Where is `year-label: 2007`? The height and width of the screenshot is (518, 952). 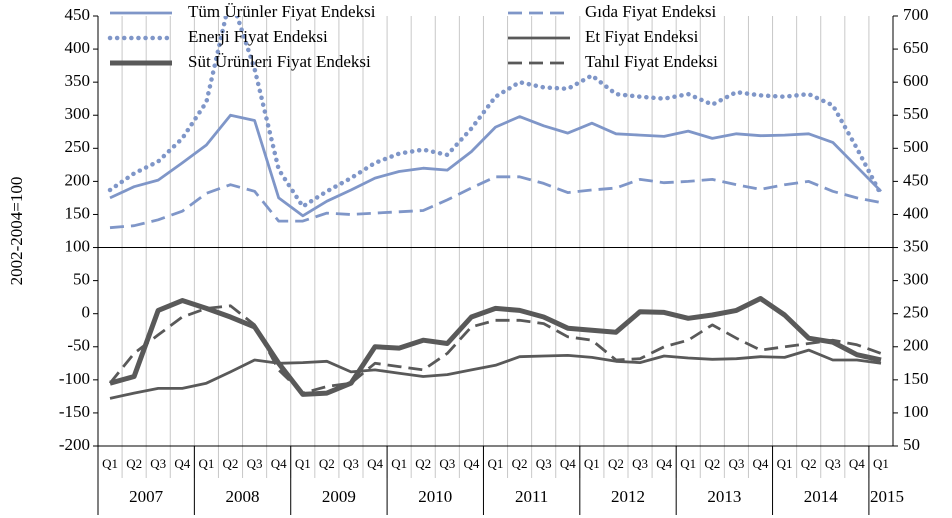 year-label: 2007 is located at coordinates (146, 496).